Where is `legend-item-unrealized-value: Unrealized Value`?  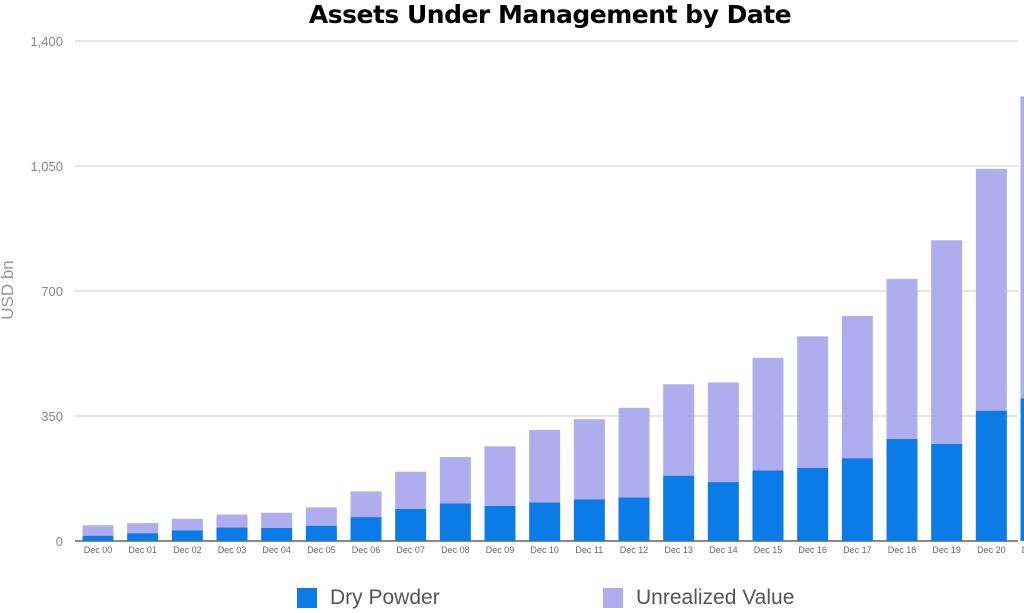 legend-item-unrealized-value: Unrealized Value is located at coordinates (698, 598).